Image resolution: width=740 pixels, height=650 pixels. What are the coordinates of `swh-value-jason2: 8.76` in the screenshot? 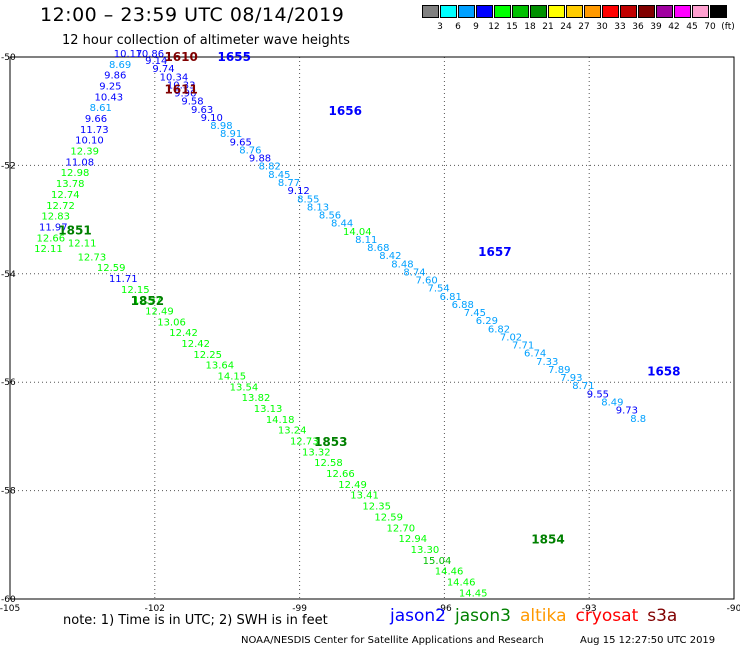 It's located at (250, 150).